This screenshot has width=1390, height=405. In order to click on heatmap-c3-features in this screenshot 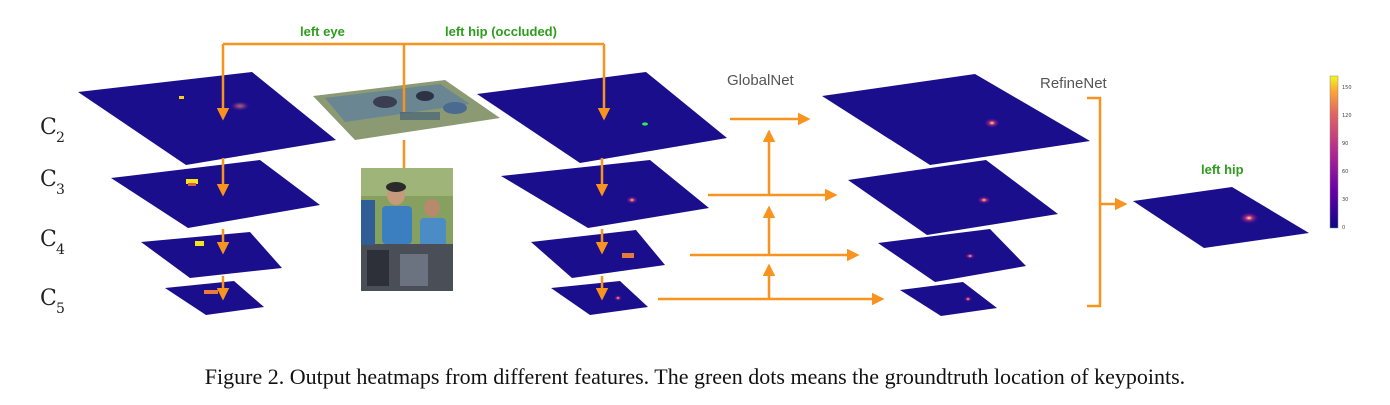, I will do `click(215, 194)`.